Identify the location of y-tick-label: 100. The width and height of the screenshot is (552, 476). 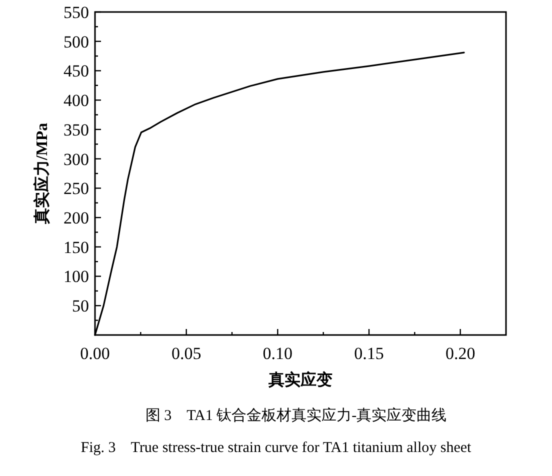
(76, 276).